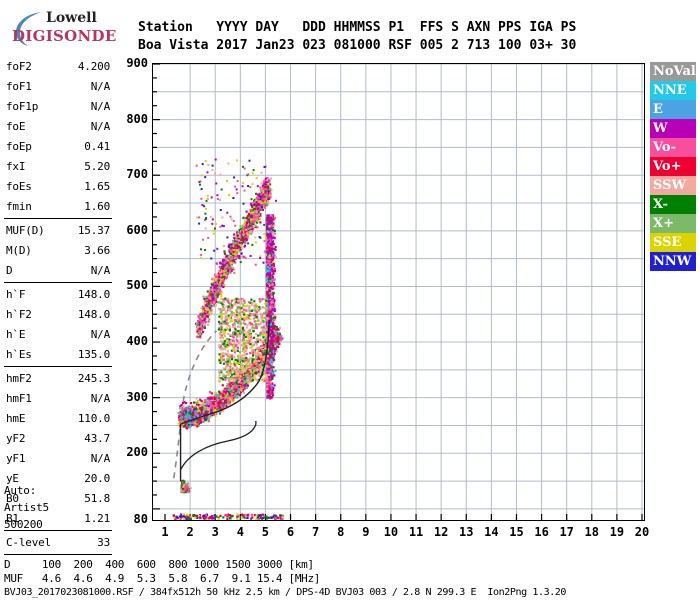  Describe the element at coordinates (93, 354) in the screenshot. I see `param-value: 135.0` at that location.